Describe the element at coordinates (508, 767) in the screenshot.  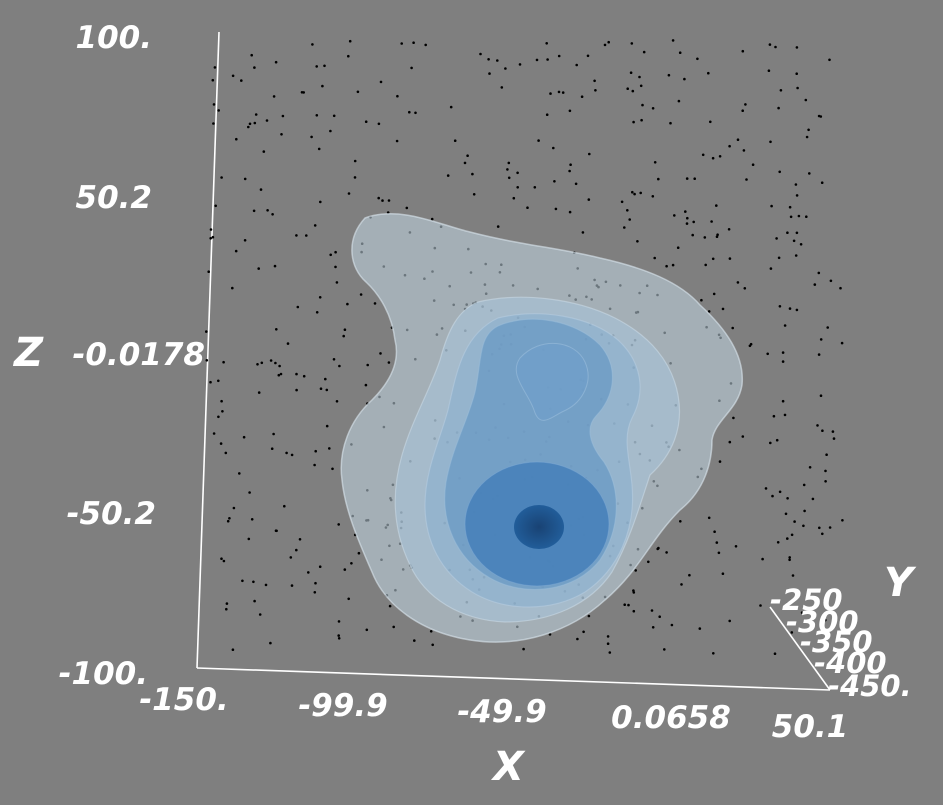
I see `x-axis-title: X` at that location.